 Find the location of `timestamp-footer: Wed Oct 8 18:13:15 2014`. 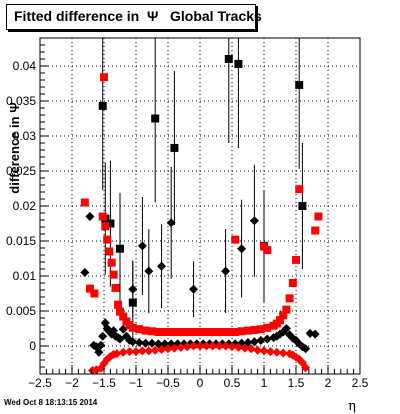

timestamp-footer: Wed Oct 8 18:13:15 2014 is located at coordinates (51, 402).